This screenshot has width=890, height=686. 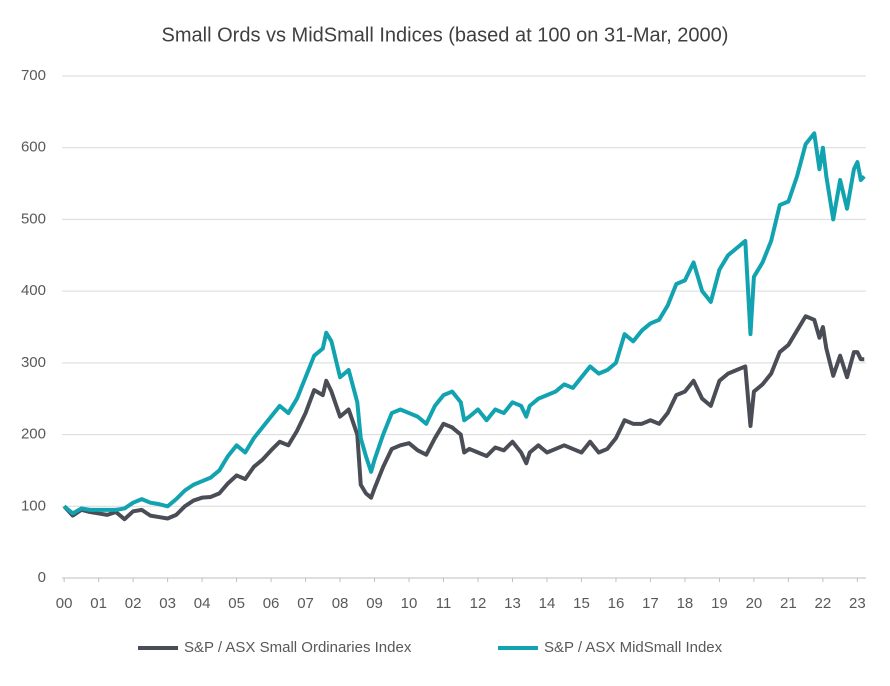 I want to click on x-tick-label: 16, so click(x=616, y=603).